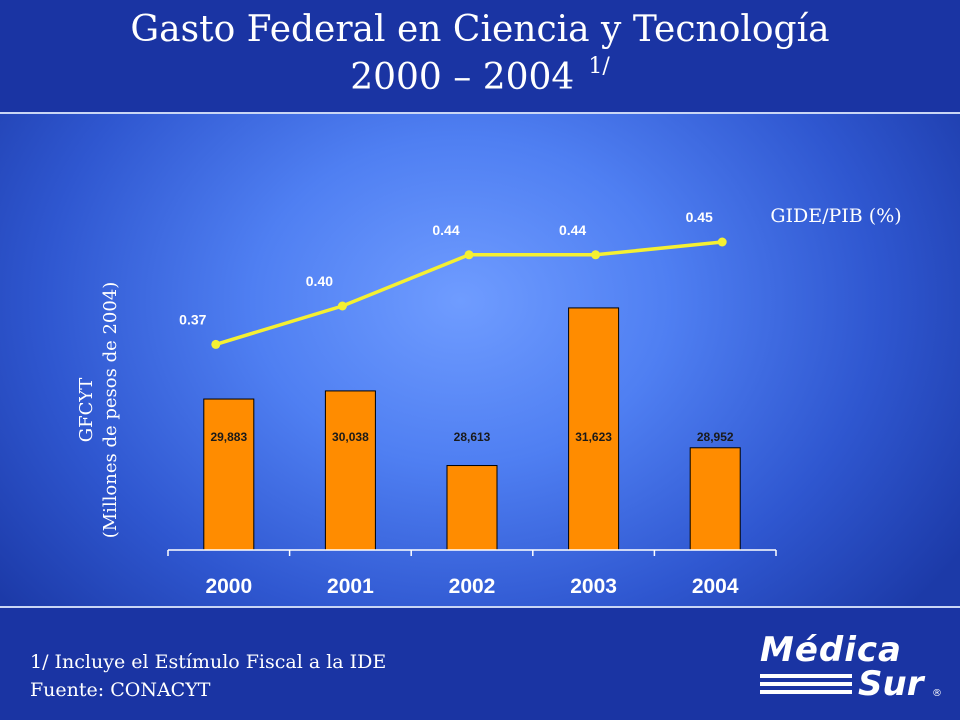 Image resolution: width=960 pixels, height=720 pixels. I want to click on line-value-label: 0.37, so click(192, 319).